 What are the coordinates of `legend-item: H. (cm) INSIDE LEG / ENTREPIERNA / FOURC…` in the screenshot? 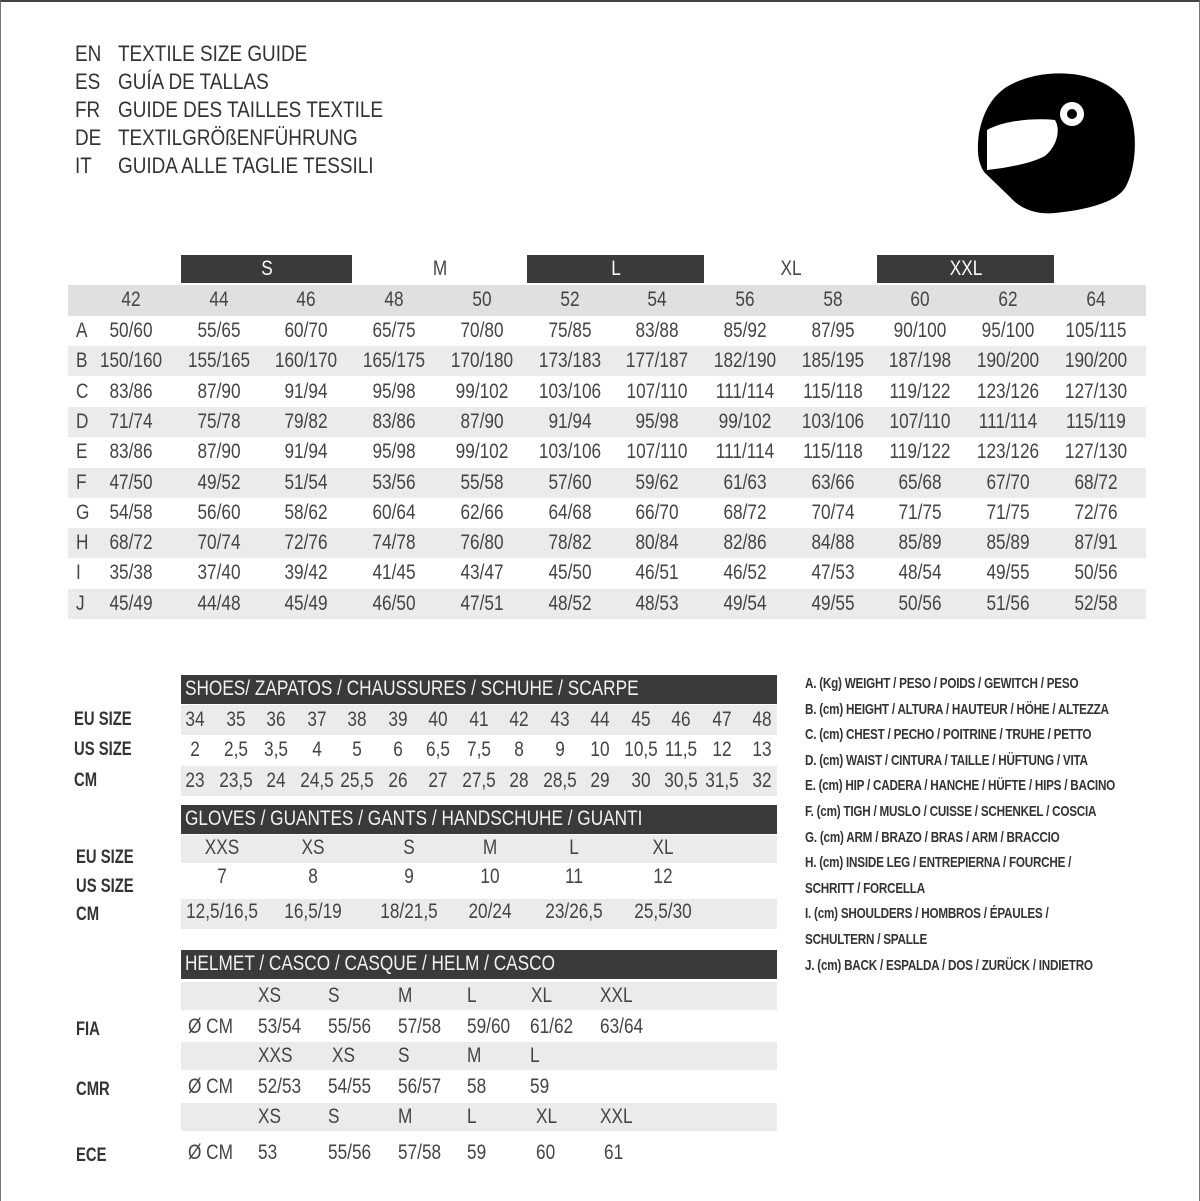 It's located at (938, 863).